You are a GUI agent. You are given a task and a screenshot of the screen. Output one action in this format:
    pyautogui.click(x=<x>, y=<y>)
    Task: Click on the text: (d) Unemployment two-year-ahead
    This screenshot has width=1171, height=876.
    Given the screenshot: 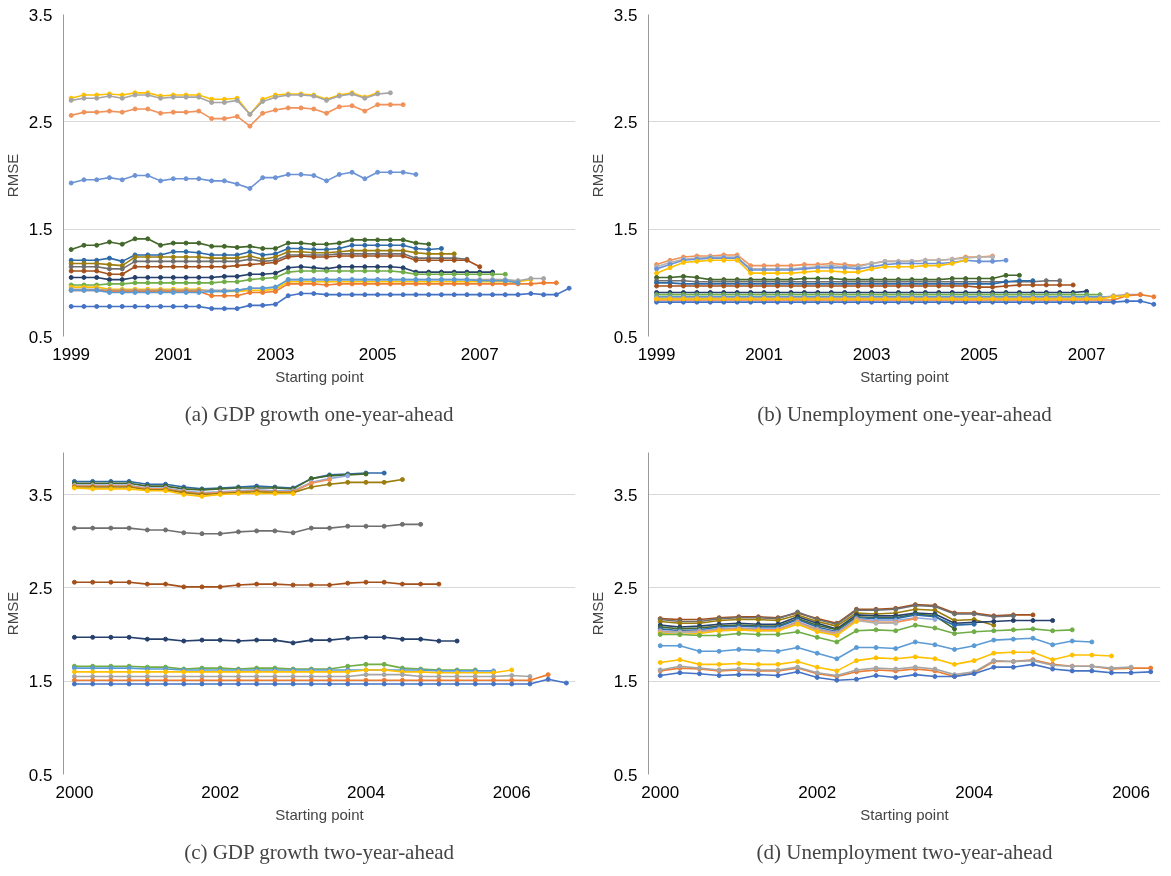 What is the action you would take?
    pyautogui.click(x=904, y=852)
    